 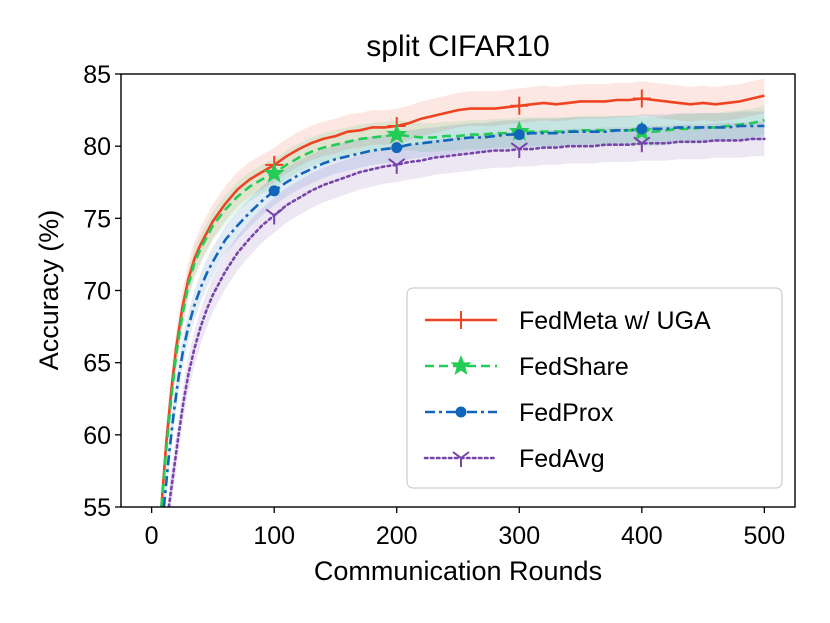 I want to click on legend-fedprox-label: FedProx, so click(x=566, y=413).